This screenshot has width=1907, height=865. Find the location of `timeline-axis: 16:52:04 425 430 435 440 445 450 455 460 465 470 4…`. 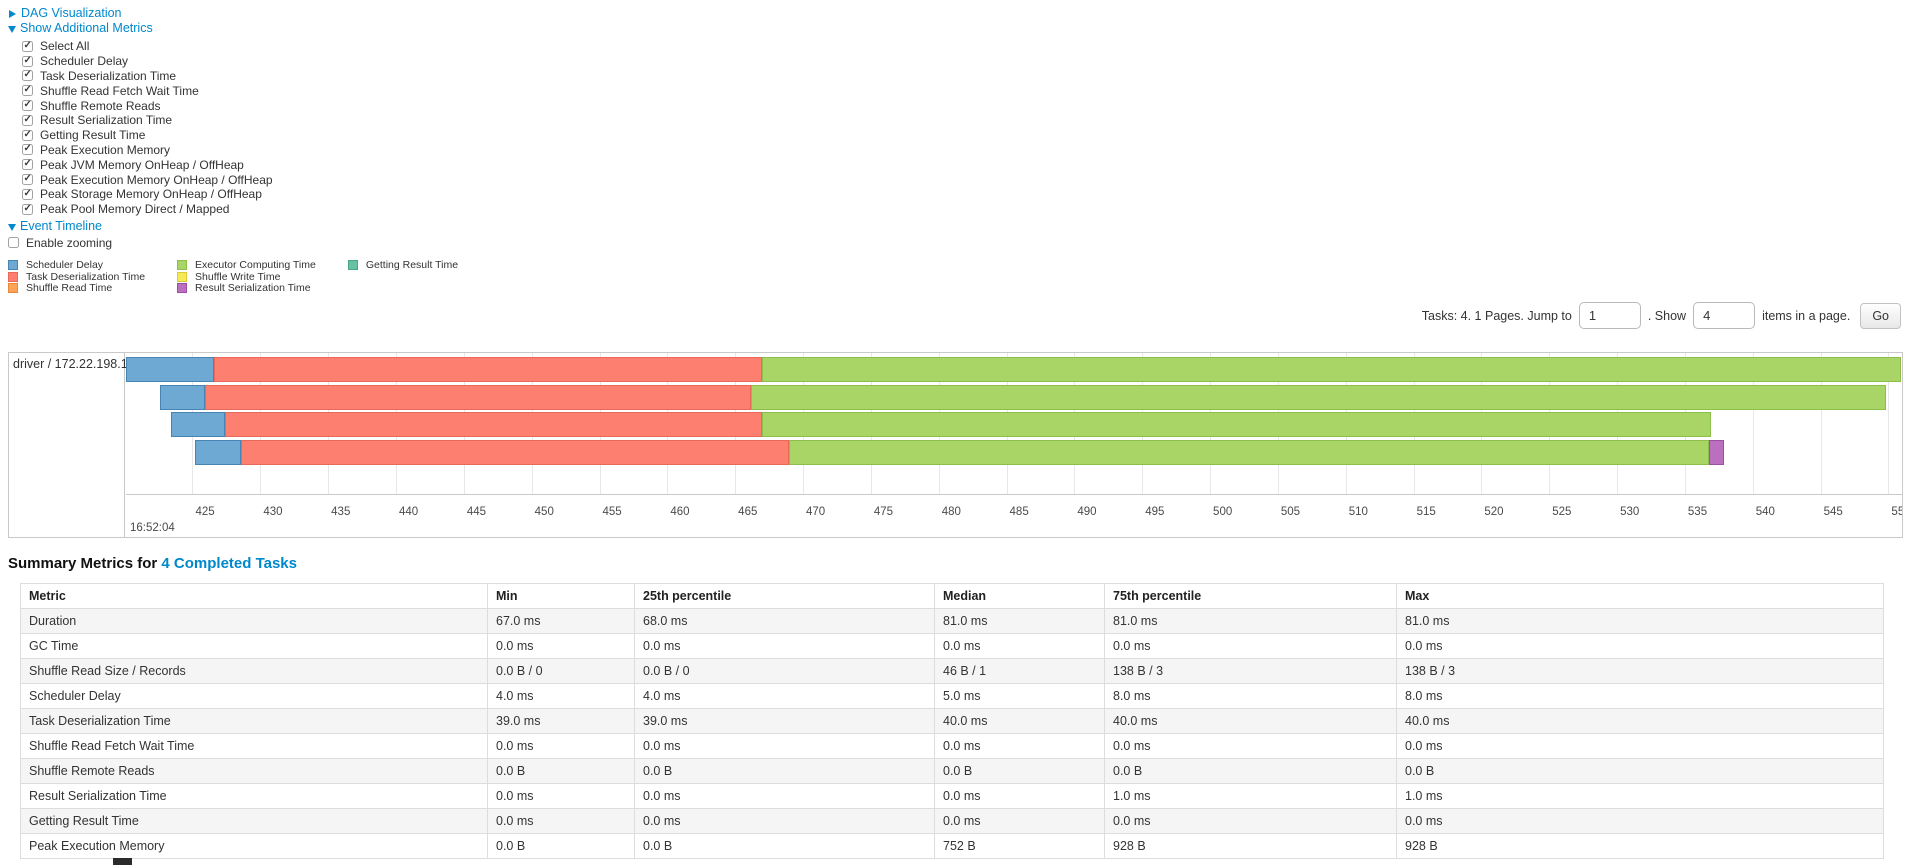

timeline-axis: 16:52:04 425 430 435 440 445 450 455 460 465 470 4… is located at coordinates (1014, 515).